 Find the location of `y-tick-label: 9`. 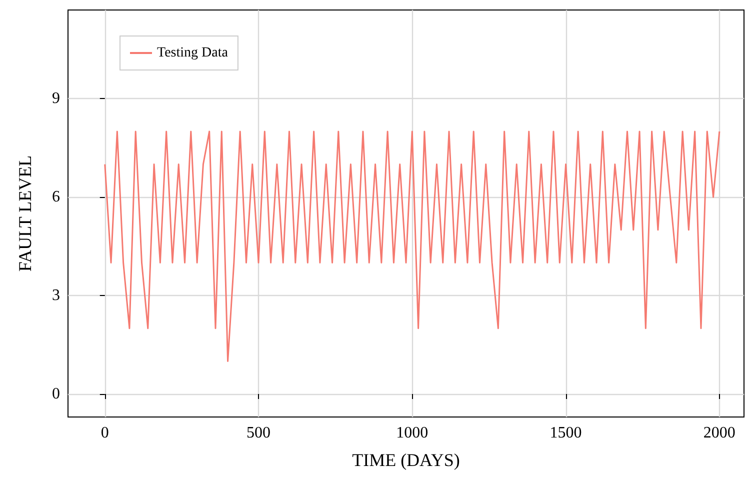

y-tick-label: 9 is located at coordinates (56, 99).